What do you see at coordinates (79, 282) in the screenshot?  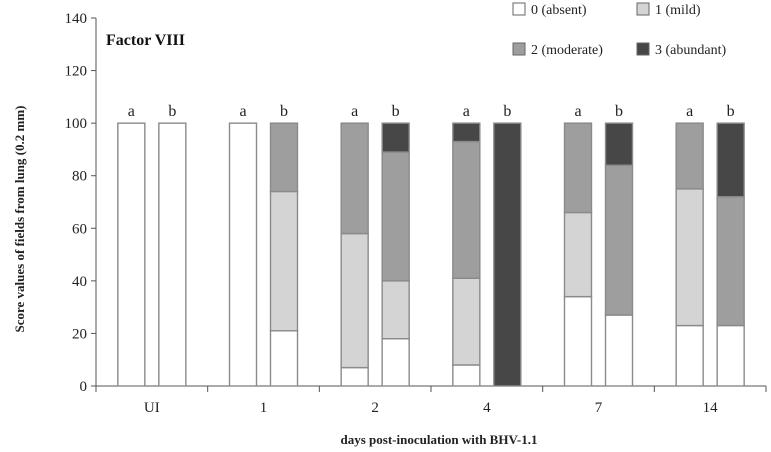 I see `y-tick-label: 40` at bounding box center [79, 282].